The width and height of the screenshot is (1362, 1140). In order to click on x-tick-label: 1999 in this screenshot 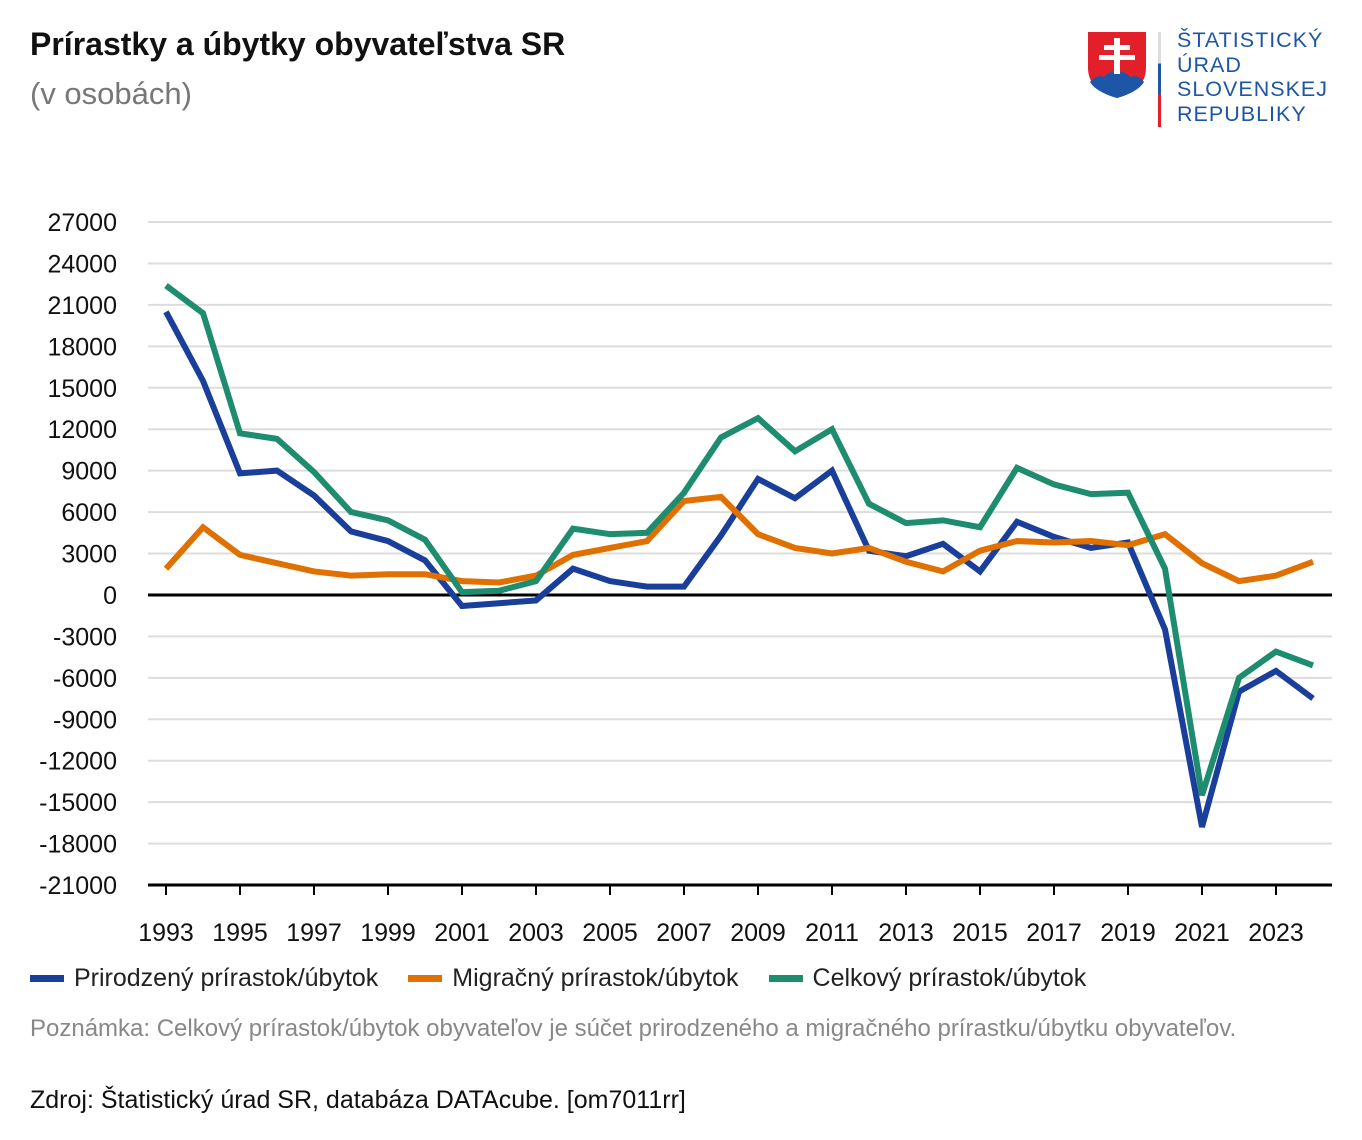, I will do `click(388, 933)`.